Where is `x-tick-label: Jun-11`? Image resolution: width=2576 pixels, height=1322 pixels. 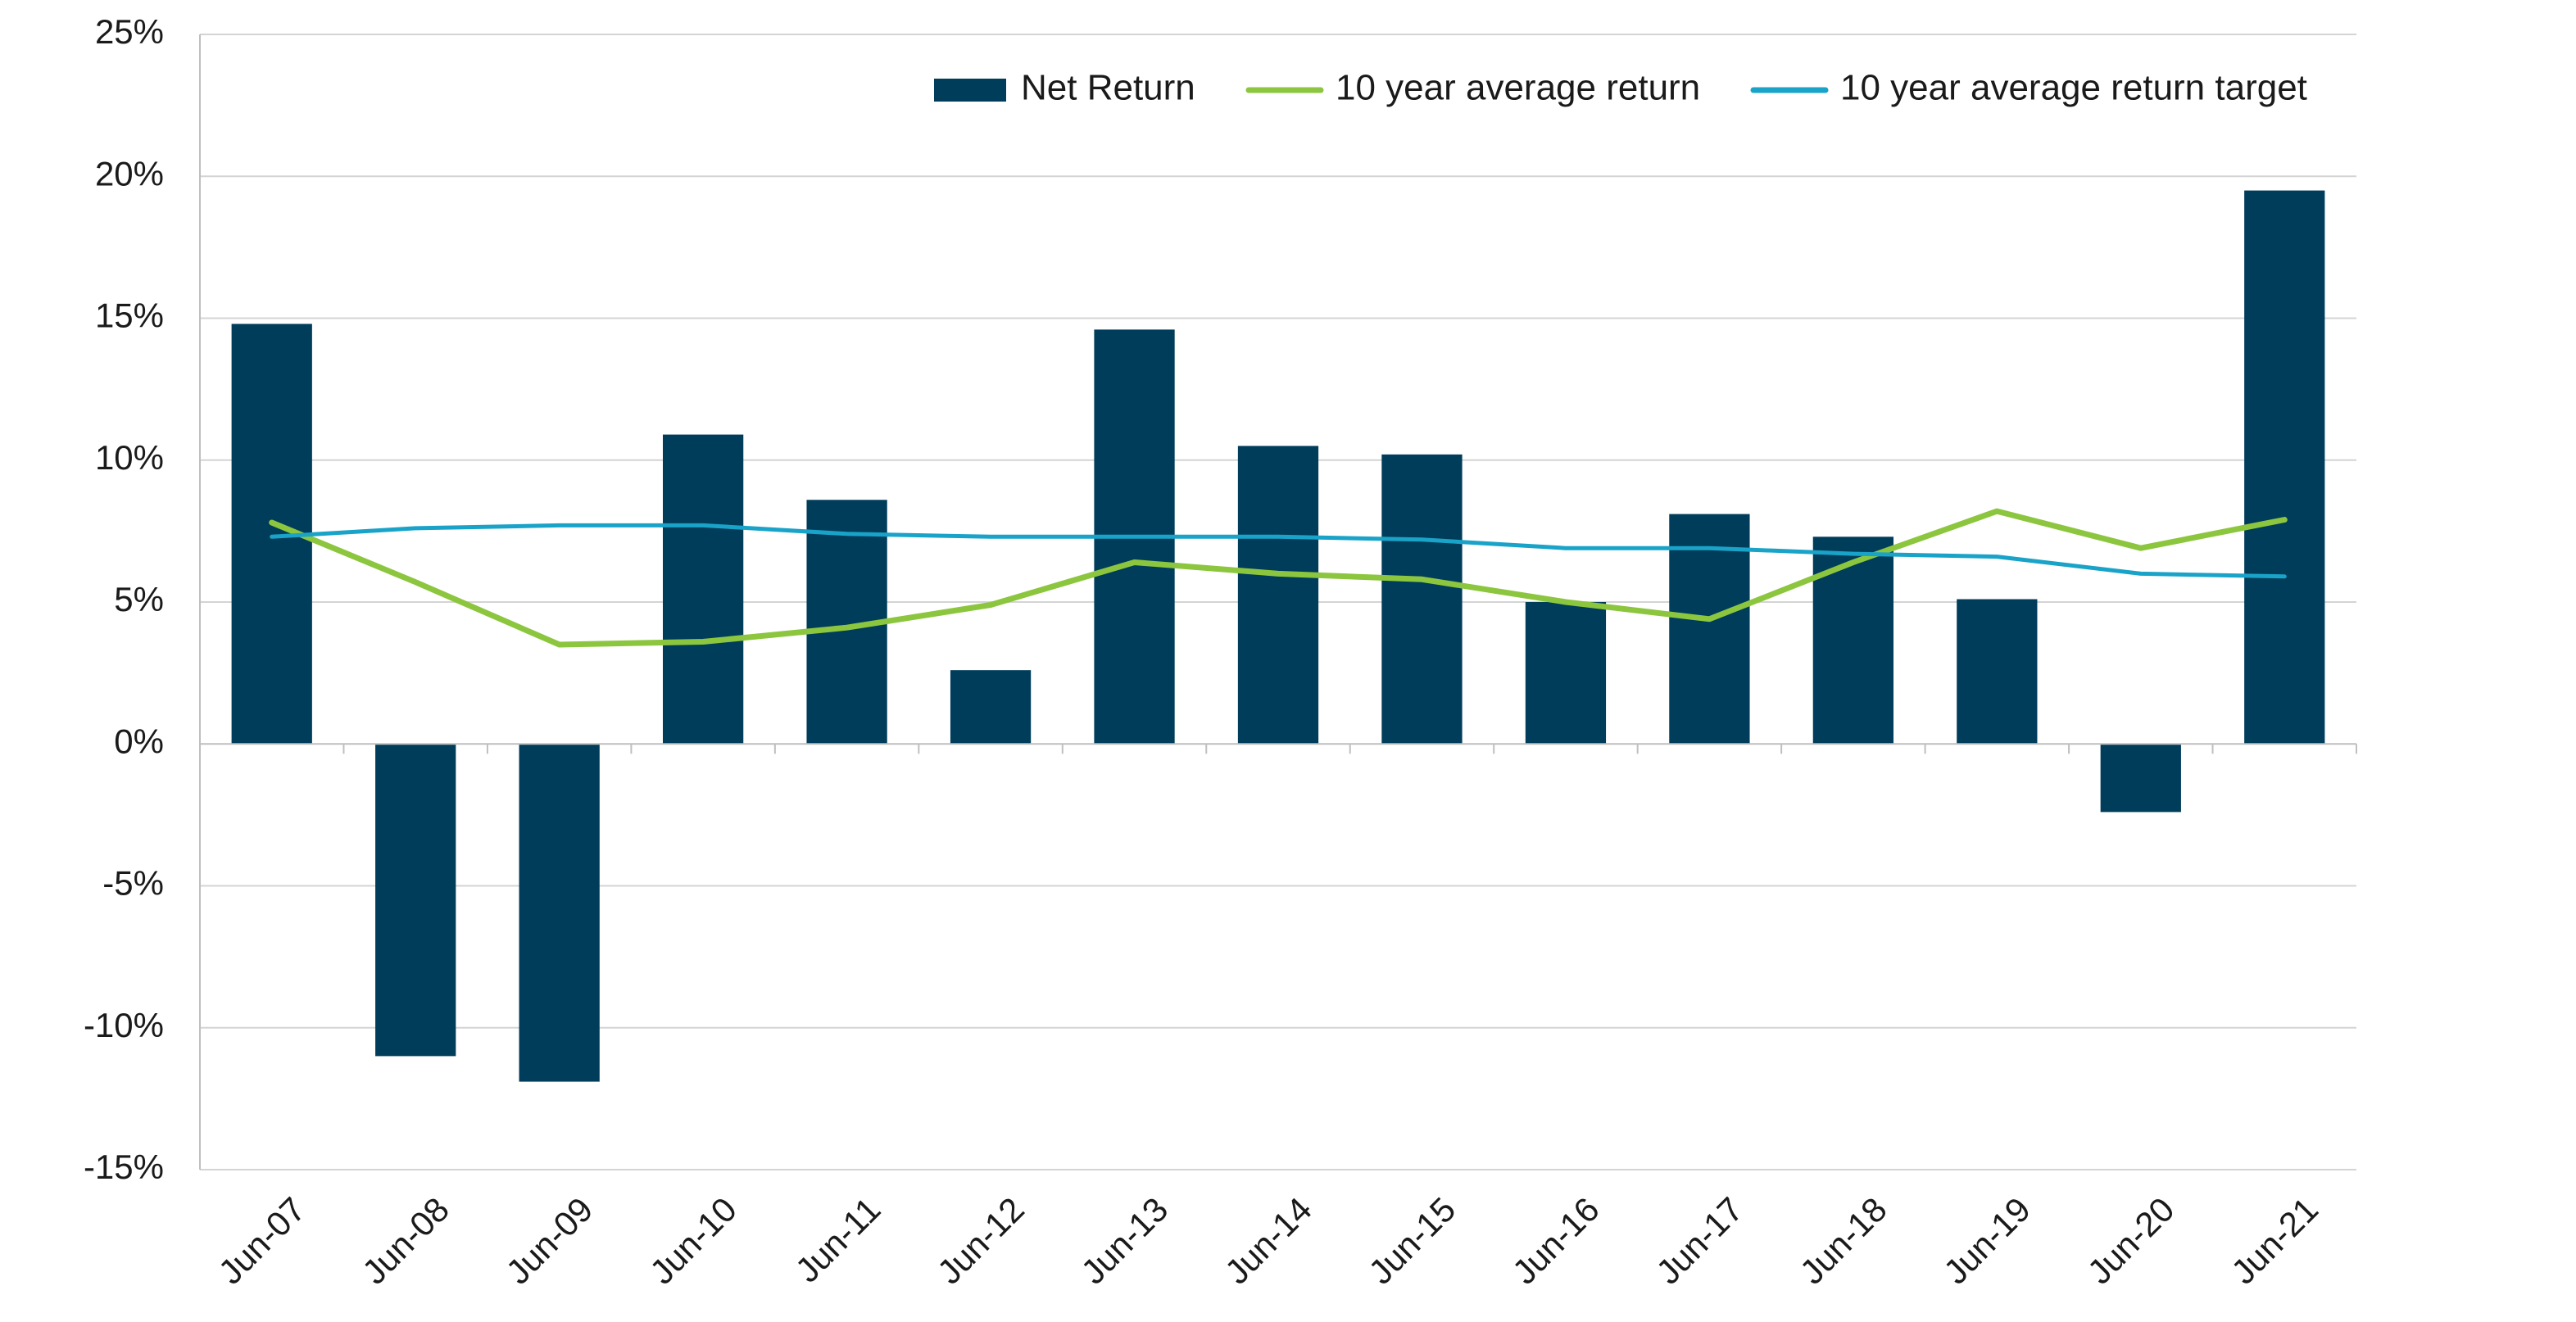 x-tick-label: Jun-11 is located at coordinates (838, 1240).